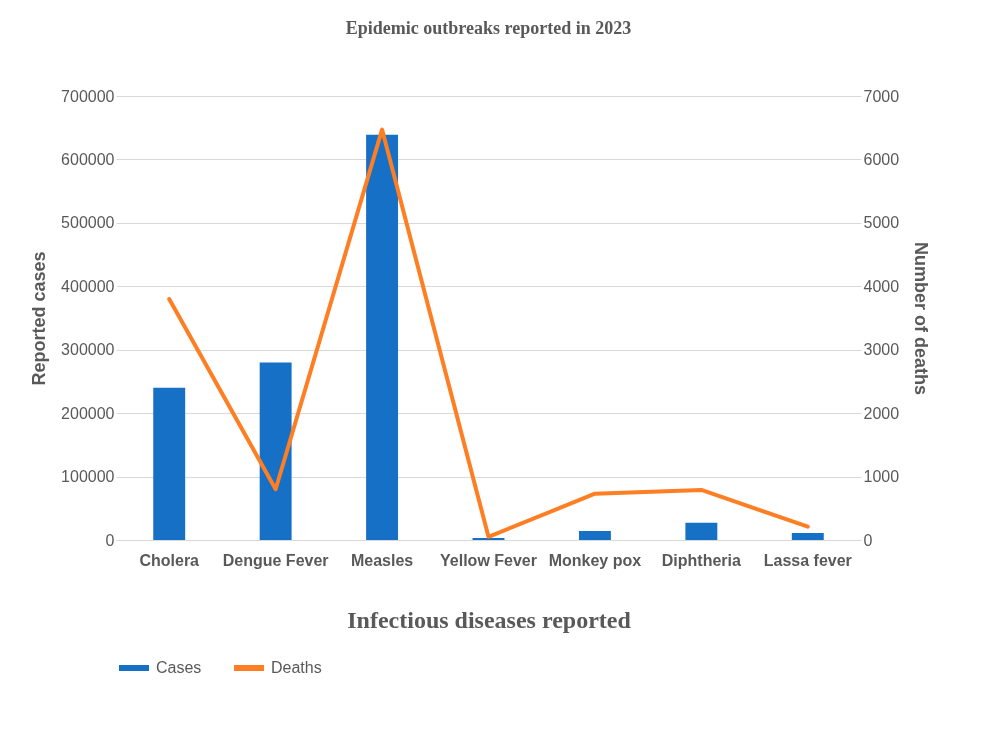 Image resolution: width=1008 pixels, height=731 pixels. Describe the element at coordinates (88, 223) in the screenshot. I see `y-tick-label: 500000` at that location.